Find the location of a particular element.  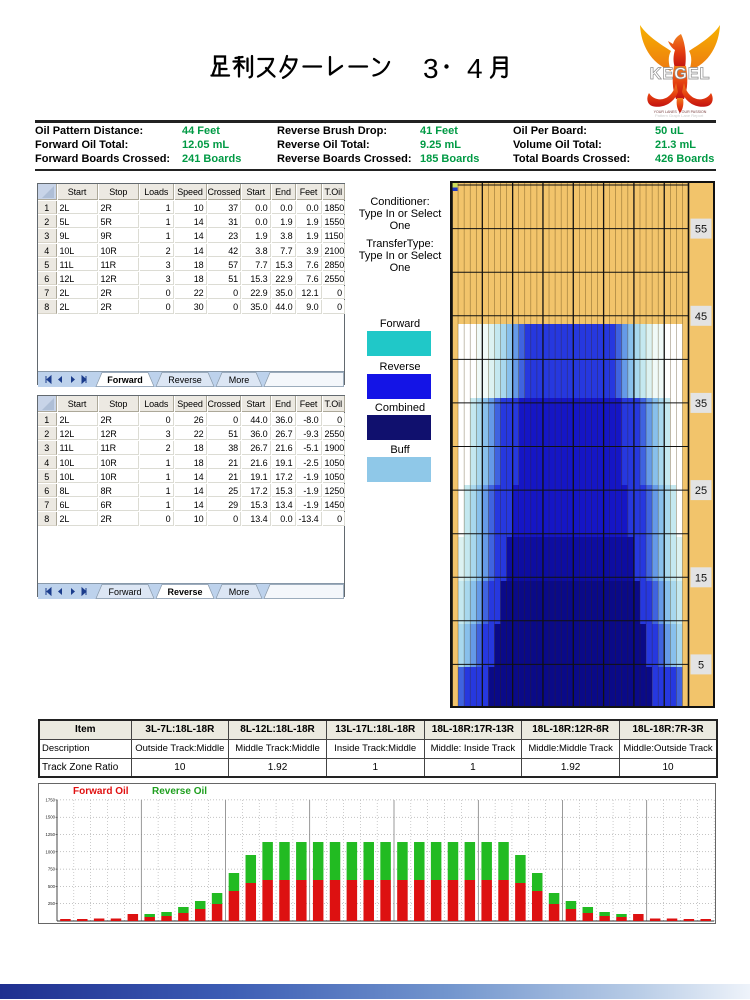

svg-text: 250 is located at coordinates (52, 903).